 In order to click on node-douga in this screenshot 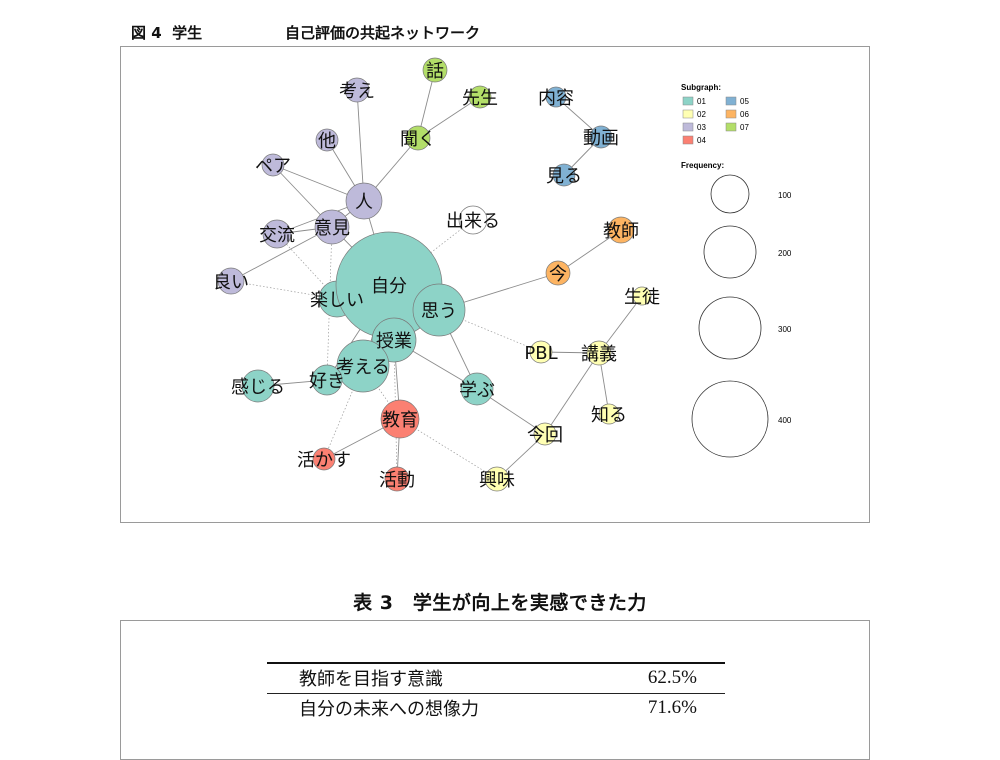, I will do `click(601, 137)`.